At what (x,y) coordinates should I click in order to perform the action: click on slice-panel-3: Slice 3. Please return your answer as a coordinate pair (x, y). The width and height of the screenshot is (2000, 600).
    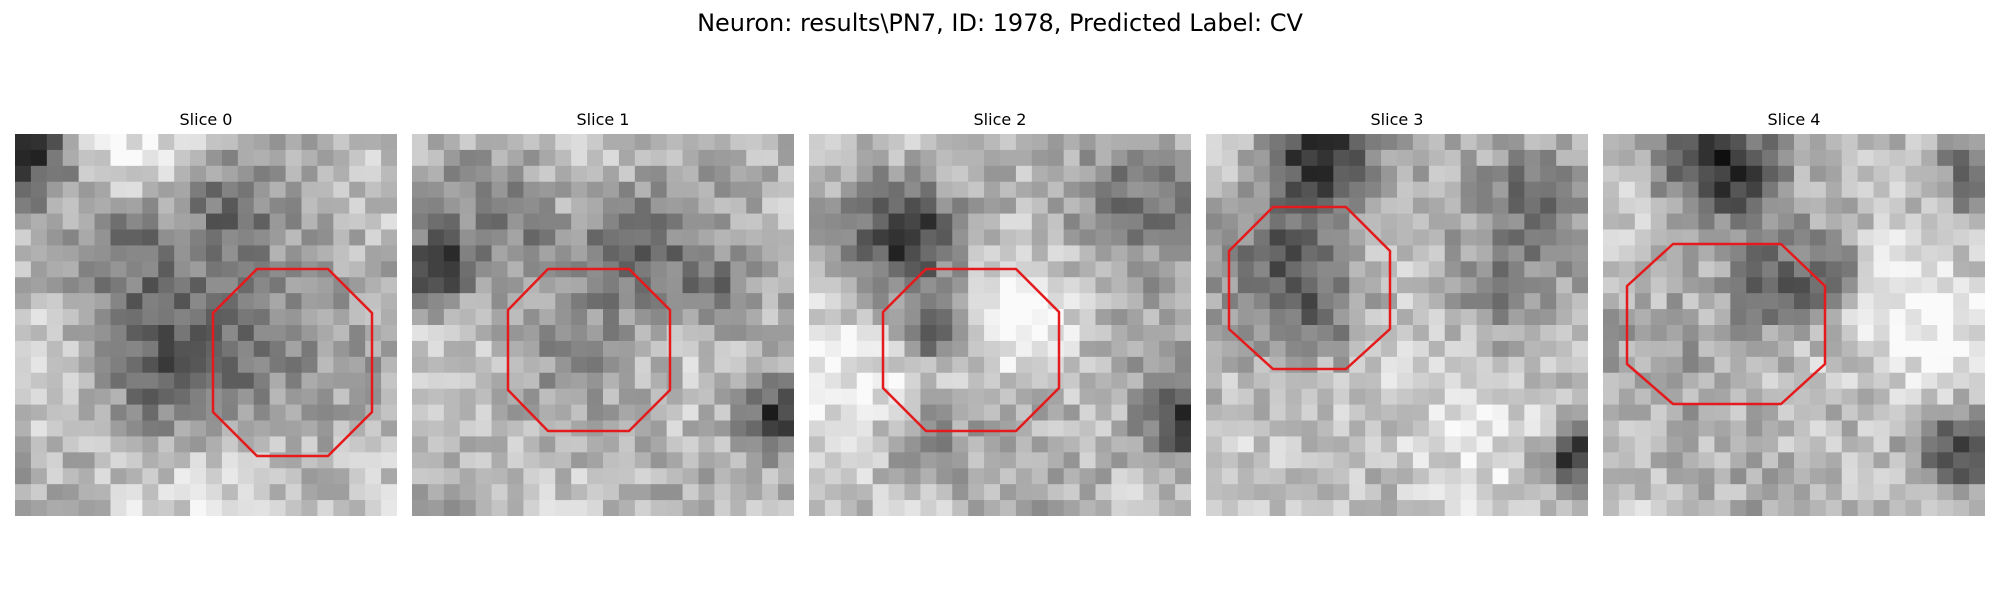
    Looking at the image, I should click on (1397, 315).